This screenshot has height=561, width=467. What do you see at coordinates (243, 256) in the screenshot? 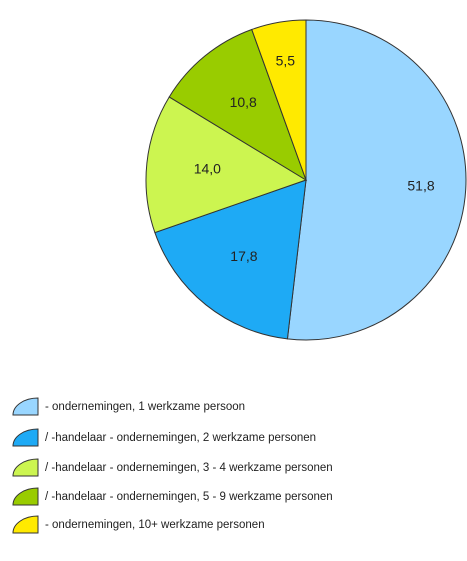
I see `value-label: 17,8` at bounding box center [243, 256].